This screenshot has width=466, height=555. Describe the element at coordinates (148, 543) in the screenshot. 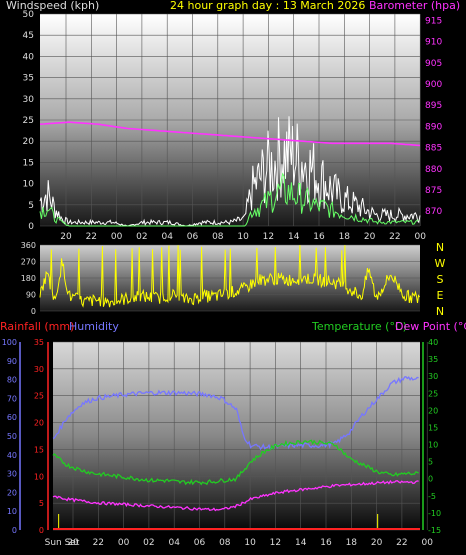

I see `temp-x-tick-label: 02` at that location.